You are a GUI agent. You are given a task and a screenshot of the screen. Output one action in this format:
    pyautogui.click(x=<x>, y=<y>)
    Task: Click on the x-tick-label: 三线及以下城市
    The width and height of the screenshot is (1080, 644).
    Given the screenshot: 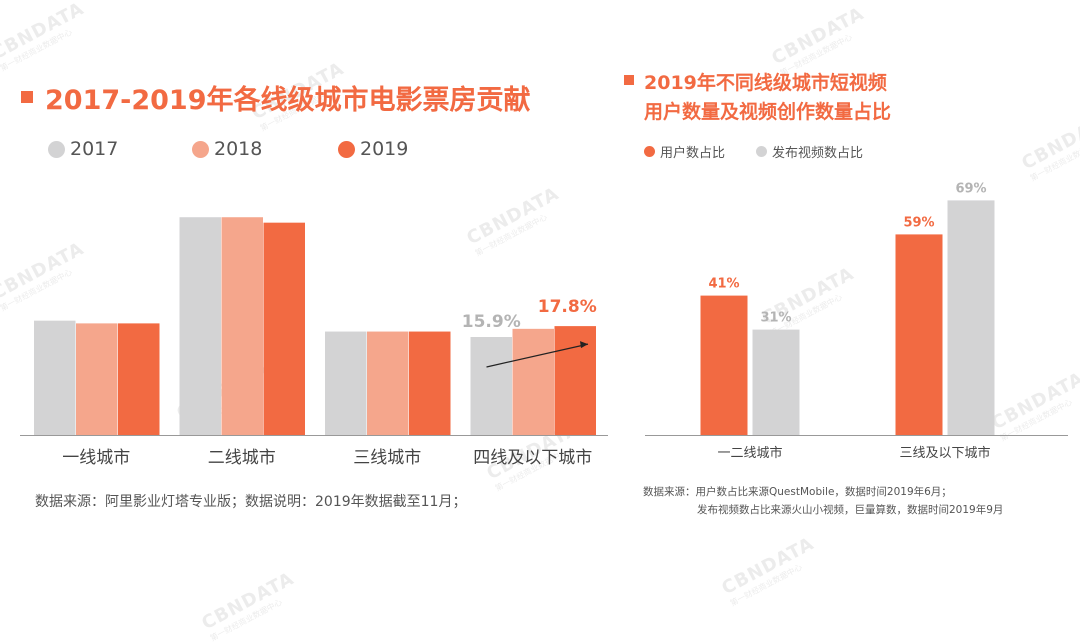 What is the action you would take?
    pyautogui.click(x=944, y=453)
    